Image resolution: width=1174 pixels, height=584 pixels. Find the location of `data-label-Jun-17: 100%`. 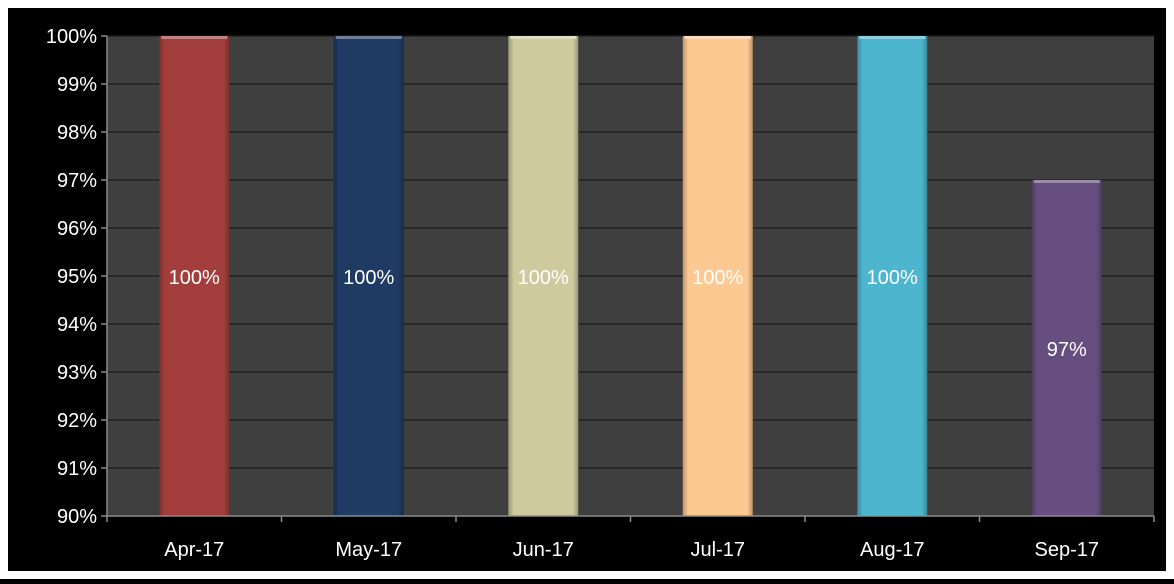

data-label-Jun-17: 100% is located at coordinates (543, 278).